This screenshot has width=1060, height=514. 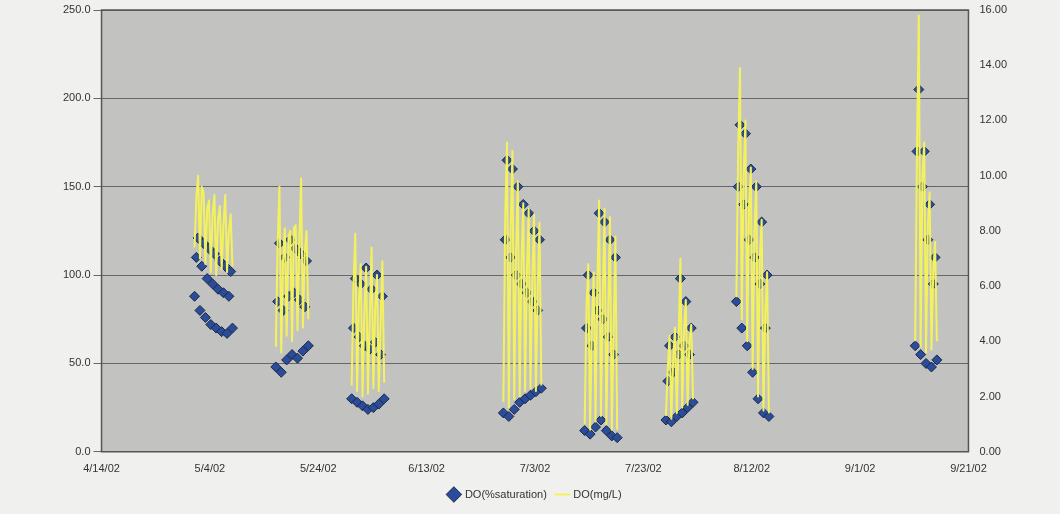 What do you see at coordinates (990, 285) in the screenshot?
I see `y2-tick-label: 6.00` at bounding box center [990, 285].